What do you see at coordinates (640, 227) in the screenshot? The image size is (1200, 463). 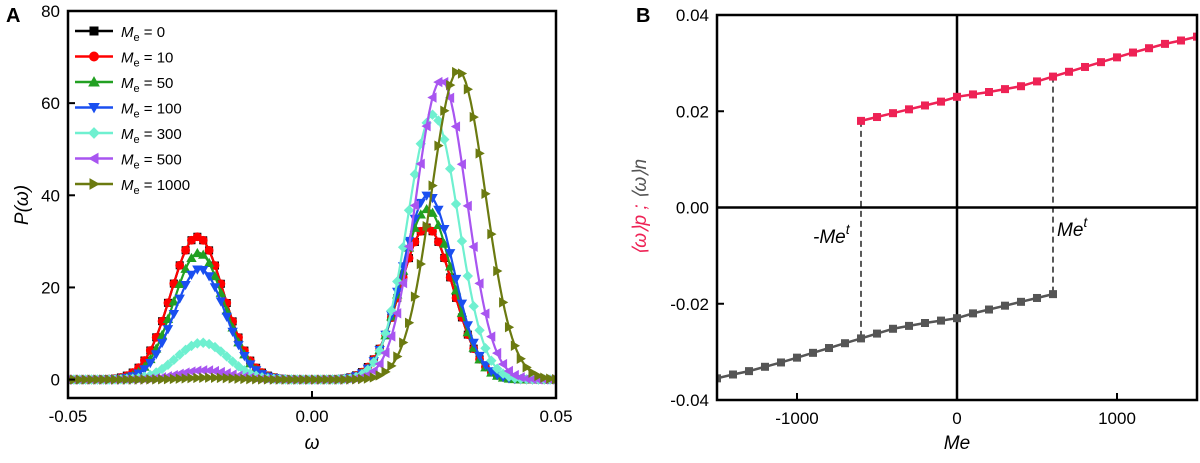 I see `chart-b-ylabel-p: ⟨ω⟩p ;` at bounding box center [640, 227].